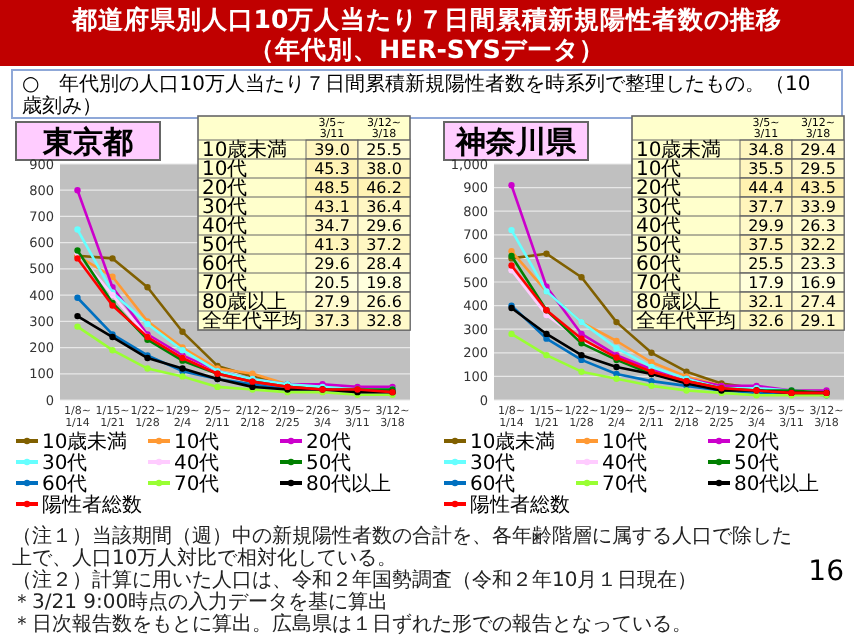 This screenshot has width=854, height=640. Describe the element at coordinates (766, 301) in the screenshot. I see `data-label: 32.1` at that location.